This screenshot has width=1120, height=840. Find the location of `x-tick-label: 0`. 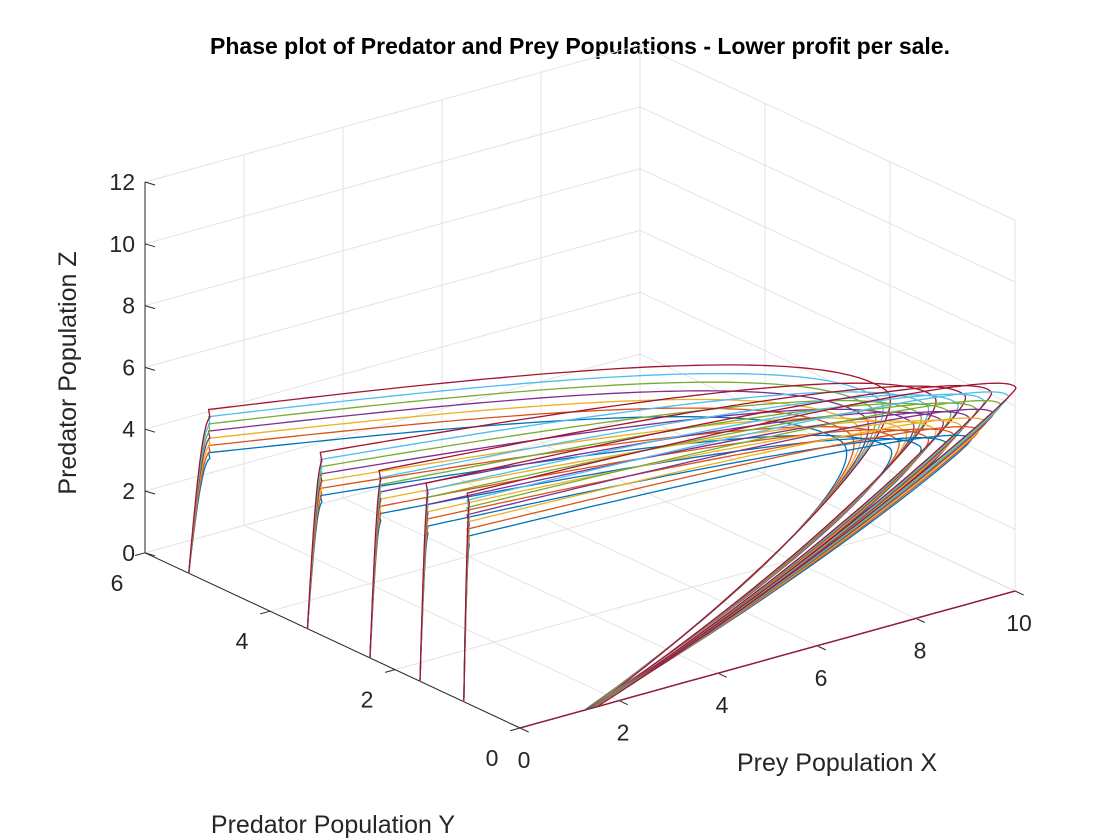

x-tick-label: 0 is located at coordinates (524, 760).